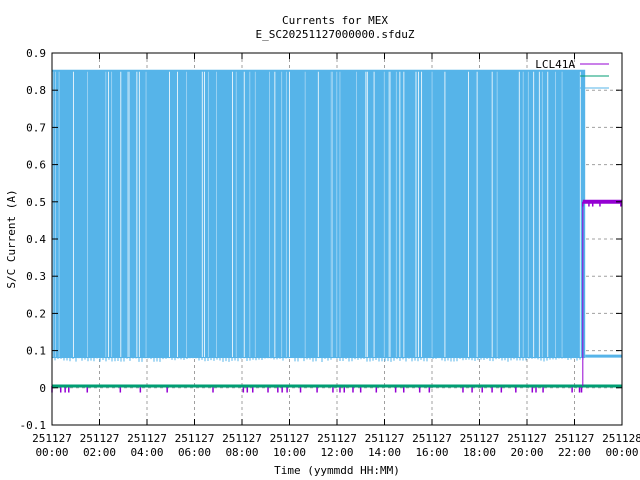  I want to click on chart-title: Currents for MEX, so click(335, 20).